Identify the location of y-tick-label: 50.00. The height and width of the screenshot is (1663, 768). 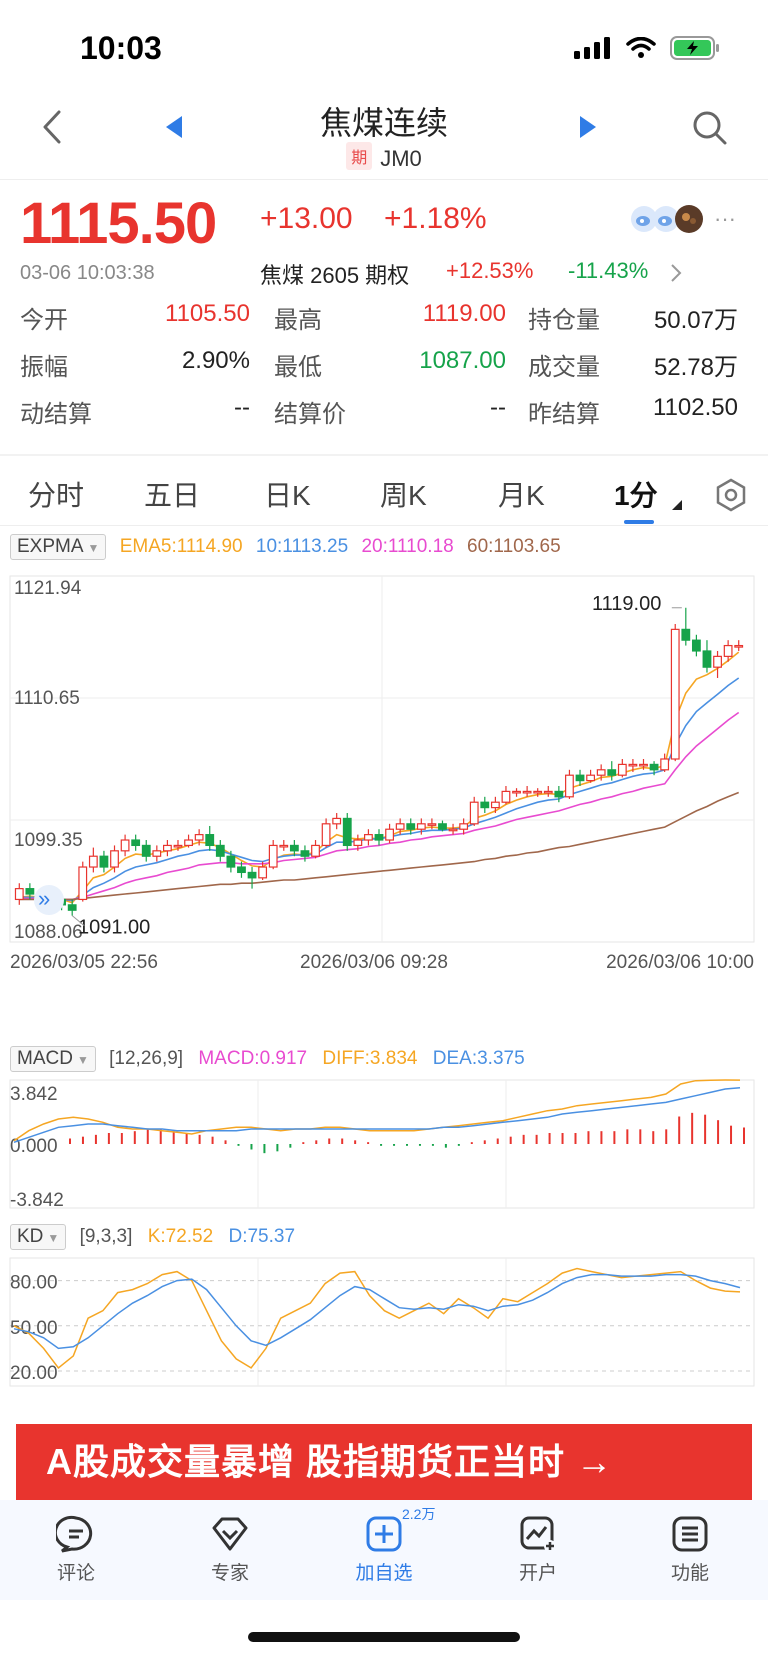
(34, 1328).